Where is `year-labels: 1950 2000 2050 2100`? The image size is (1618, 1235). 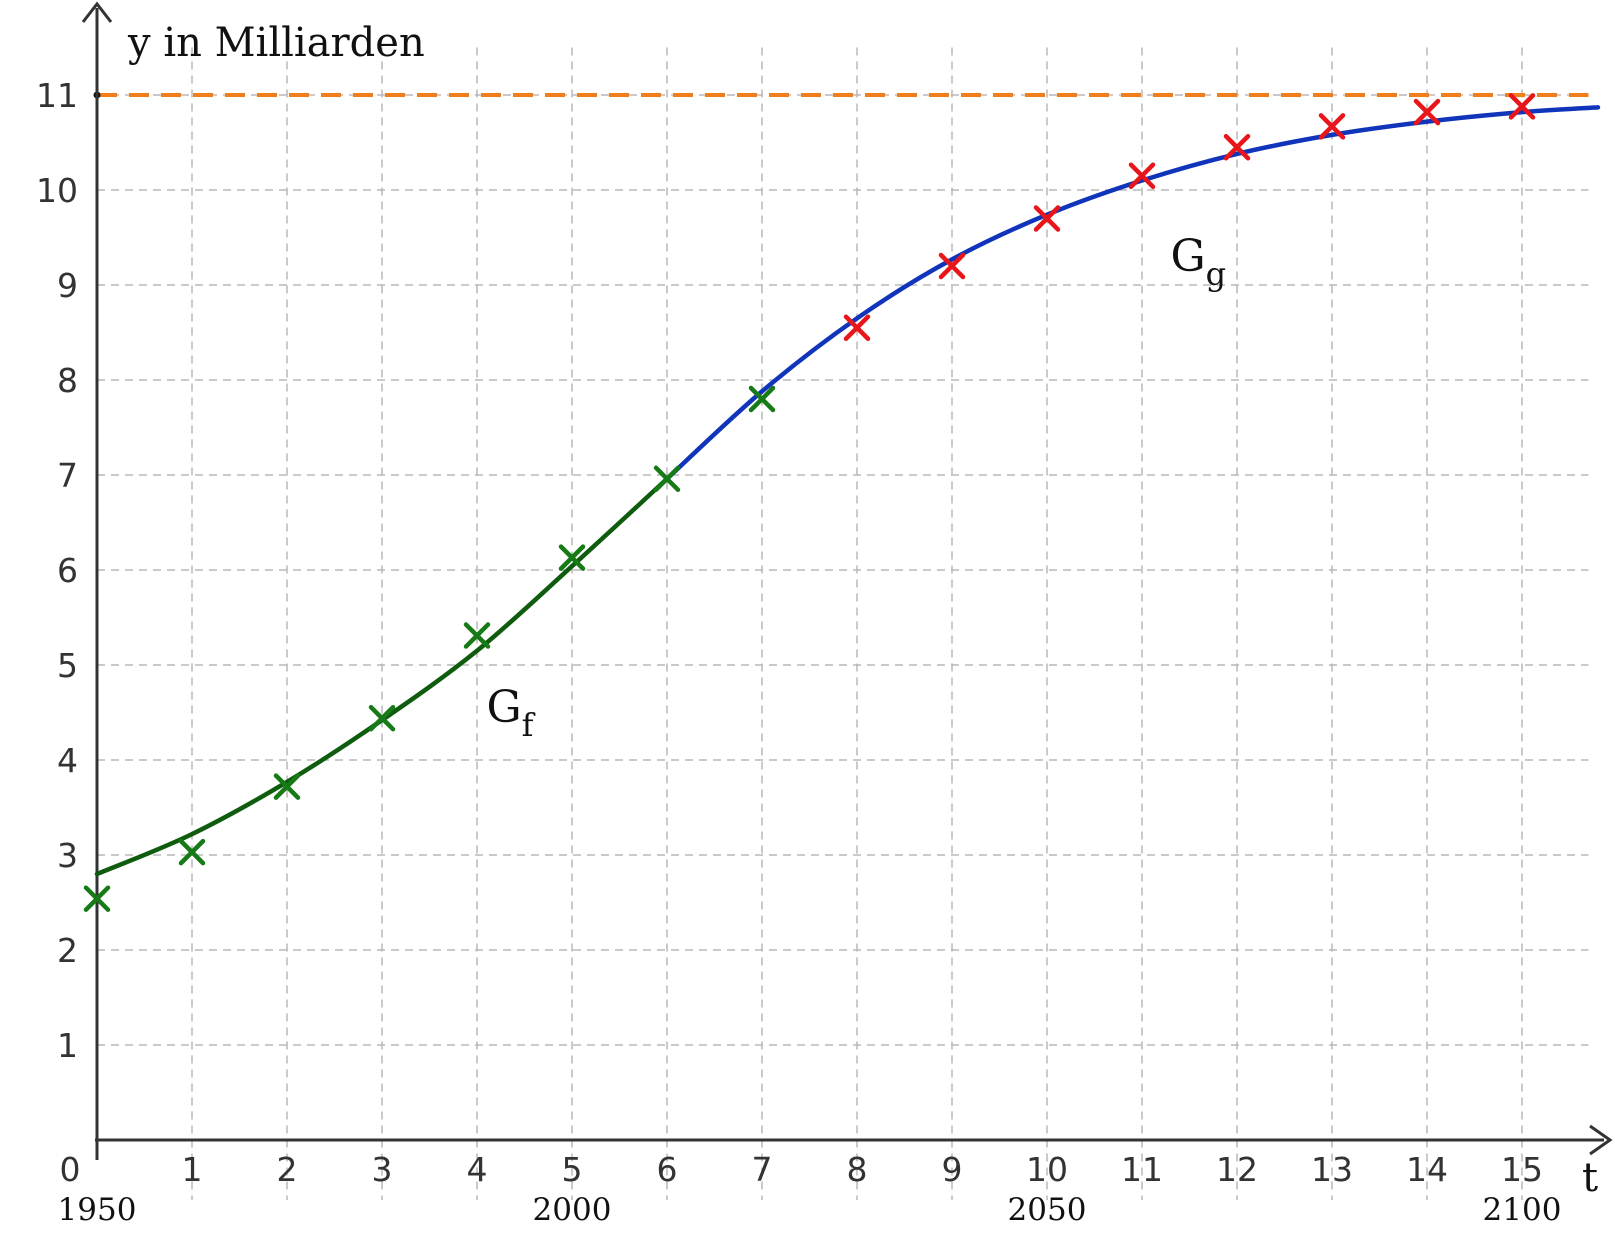
year-labels: 1950 2000 2050 2100 is located at coordinates (810, 1210).